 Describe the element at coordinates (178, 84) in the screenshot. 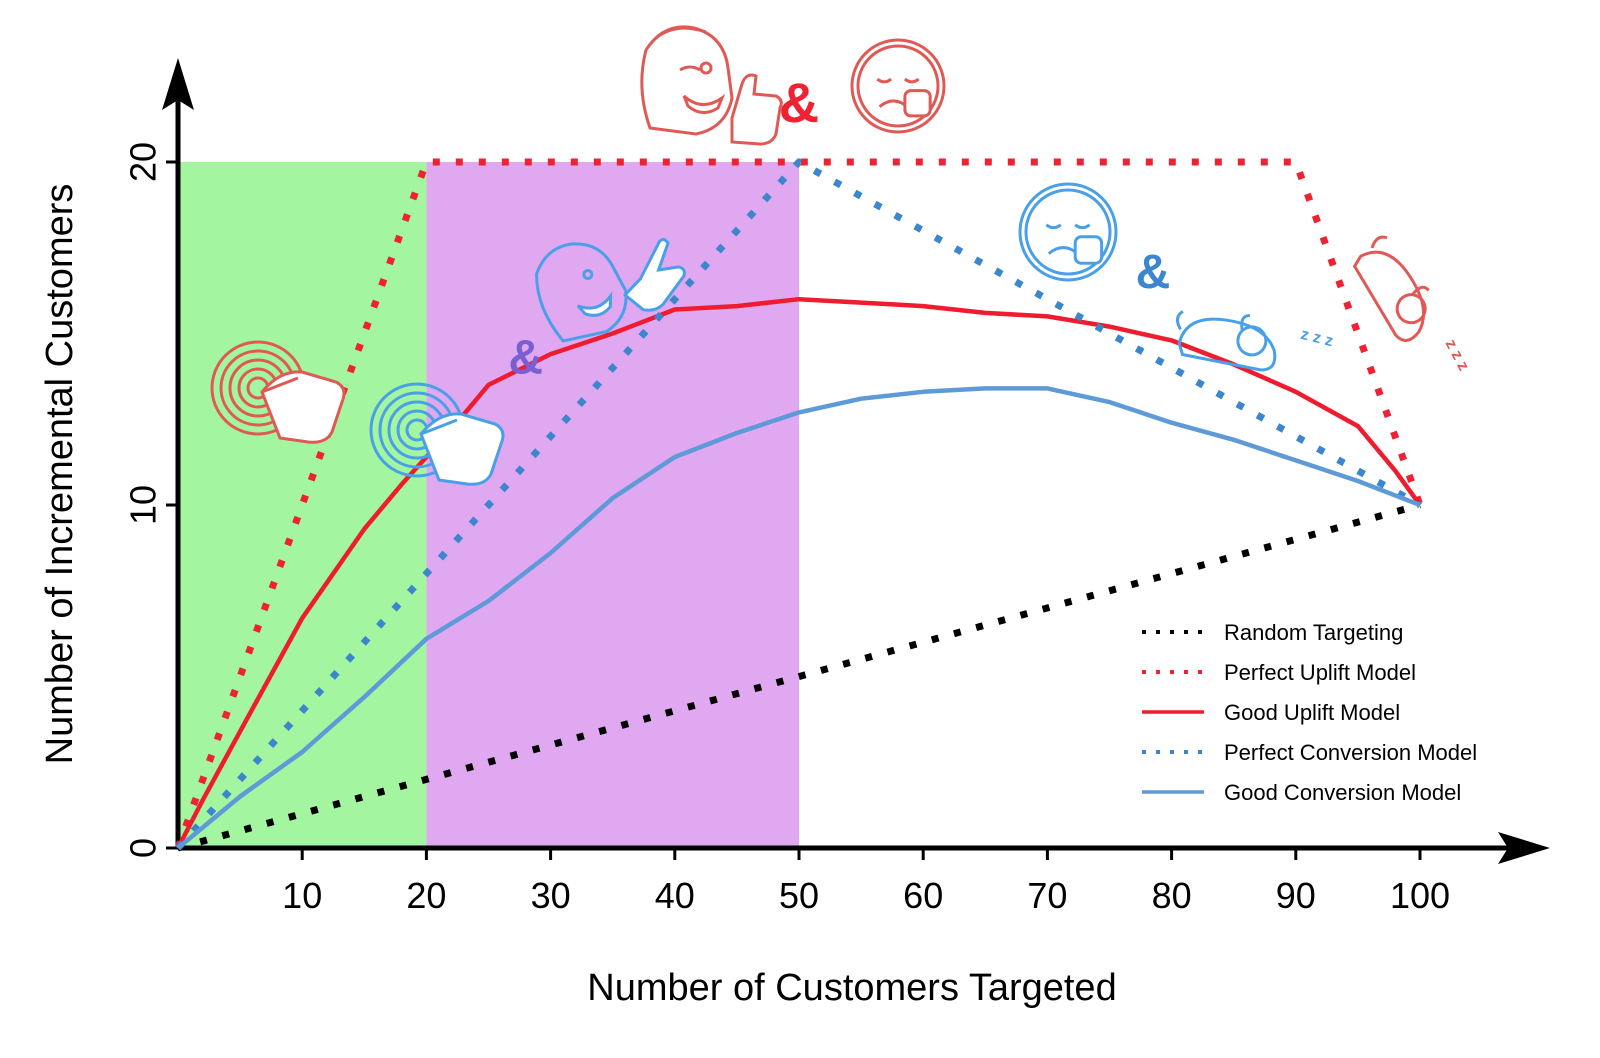

I see `y-axis-arrowhead` at that location.